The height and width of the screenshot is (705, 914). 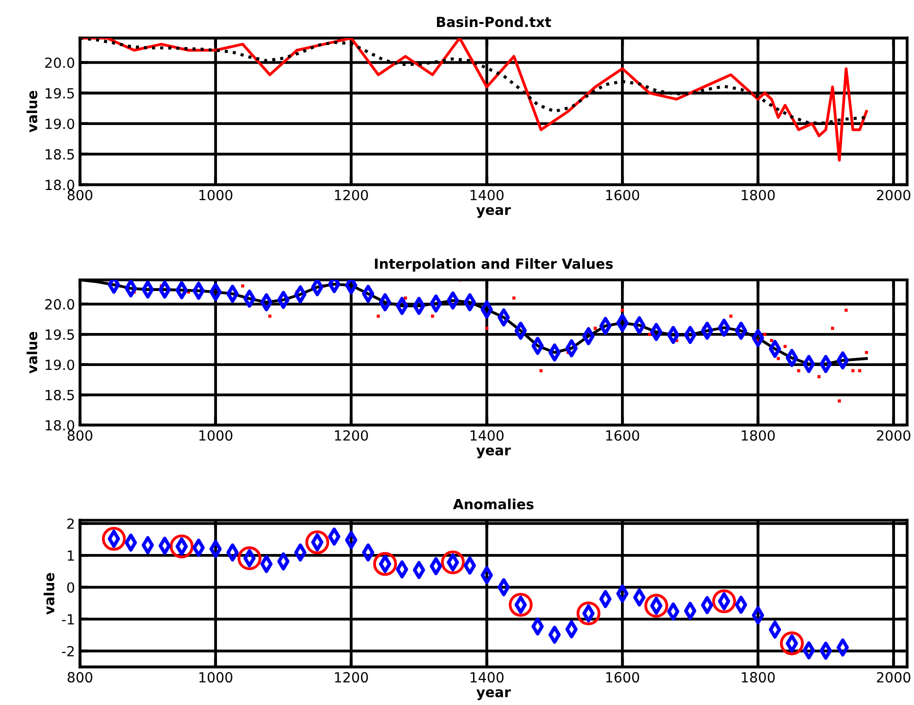 What do you see at coordinates (68, 619) in the screenshot?
I see `y-tick-label: -1` at bounding box center [68, 619].